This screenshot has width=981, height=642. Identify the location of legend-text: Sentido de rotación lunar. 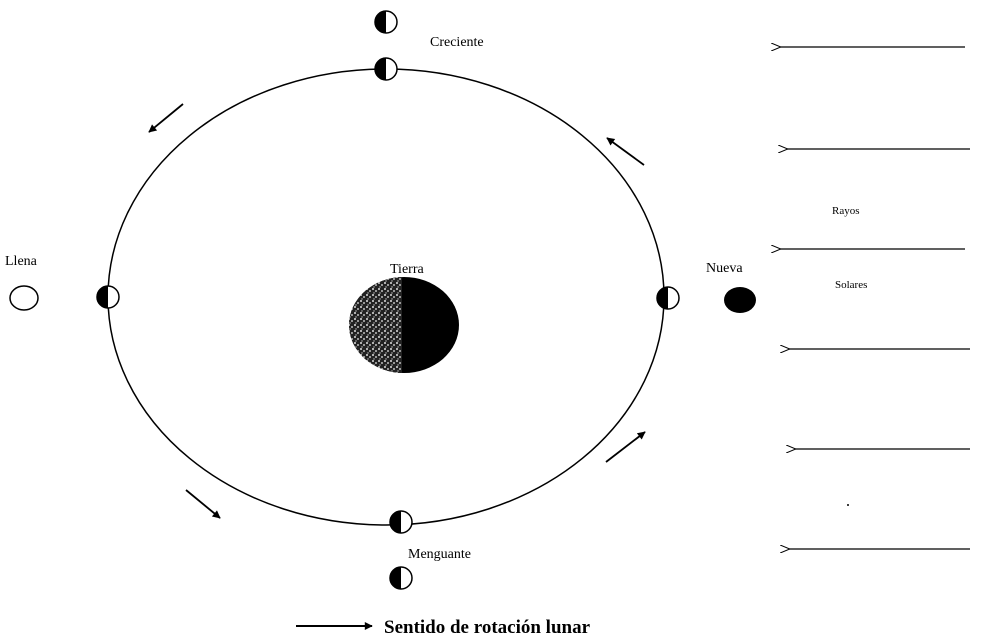
(487, 627).